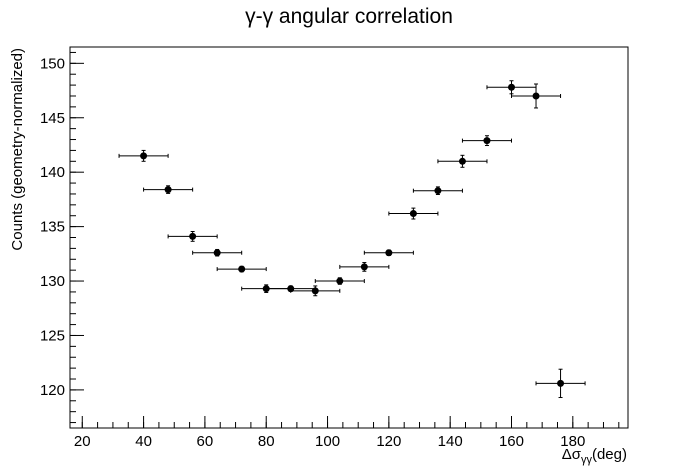 This screenshot has height=476, width=698. I want to click on y-tick-label: 120, so click(52, 390).